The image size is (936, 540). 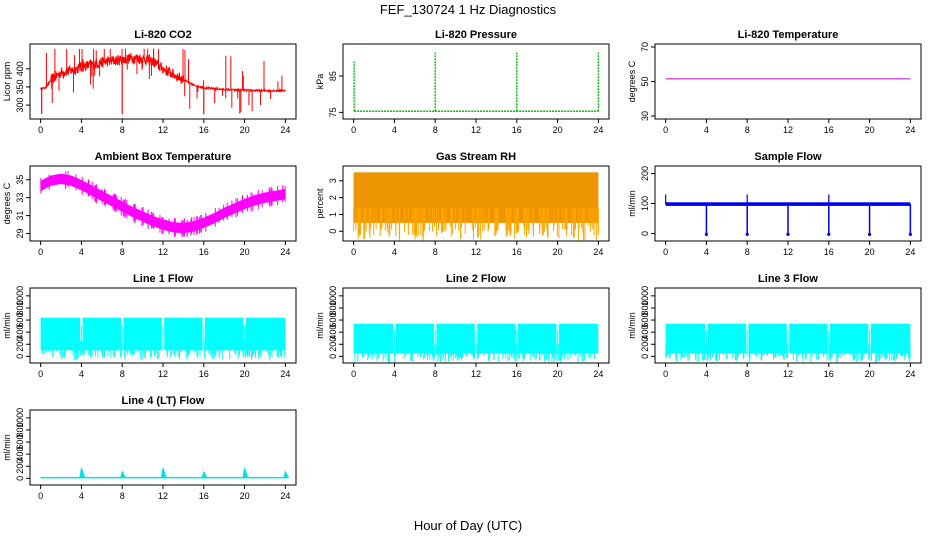 What do you see at coordinates (788, 35) in the screenshot?
I see `panel-title: Li-820 Temperature` at bounding box center [788, 35].